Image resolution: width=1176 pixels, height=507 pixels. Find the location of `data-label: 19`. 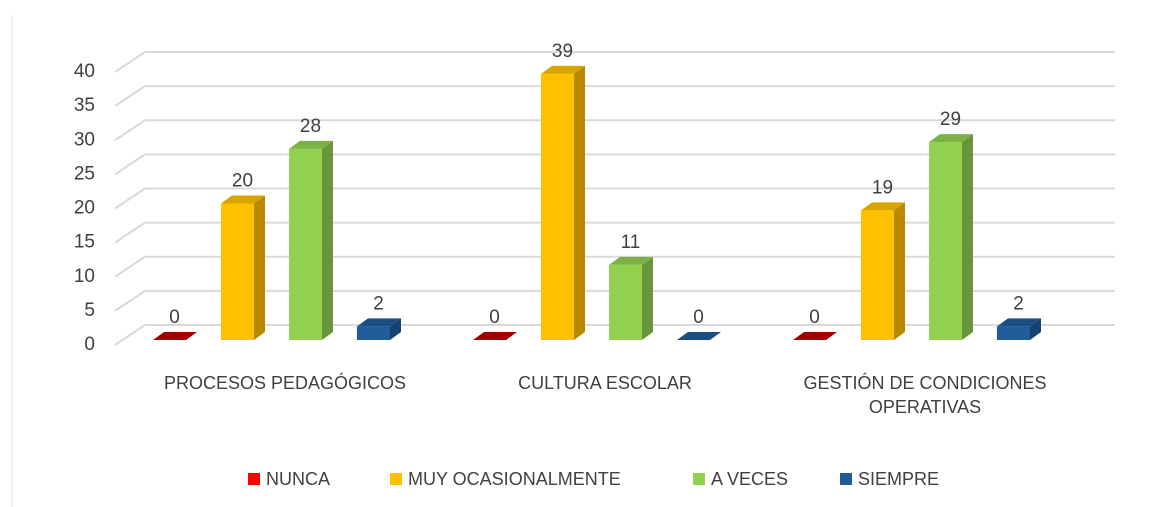

data-label: 19 is located at coordinates (882, 187).